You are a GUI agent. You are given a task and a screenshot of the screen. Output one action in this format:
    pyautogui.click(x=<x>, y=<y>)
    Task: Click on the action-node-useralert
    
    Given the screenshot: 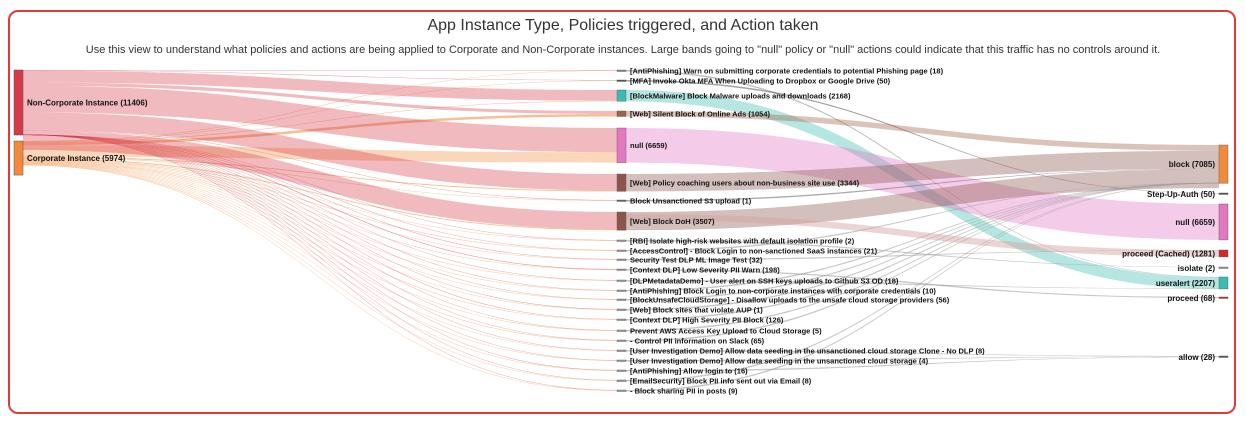 What is the action you would take?
    pyautogui.click(x=1223, y=283)
    